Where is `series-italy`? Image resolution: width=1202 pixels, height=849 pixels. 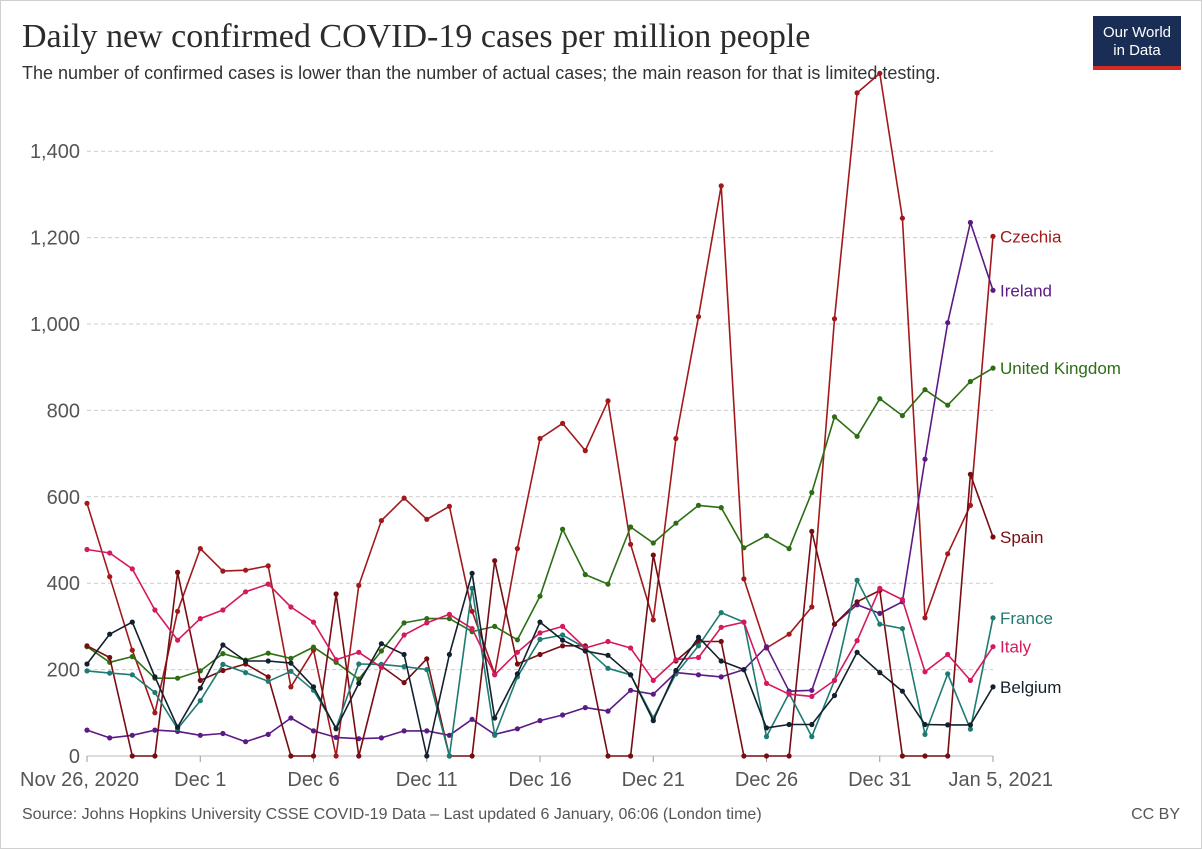
series-italy is located at coordinates (540, 623).